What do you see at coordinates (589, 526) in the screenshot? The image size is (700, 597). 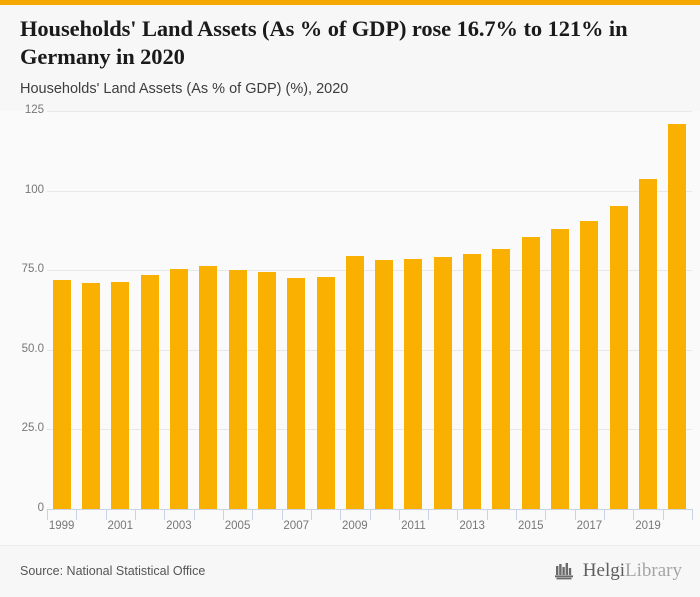 I see `x-axis-tick-label: 2017` at bounding box center [589, 526].